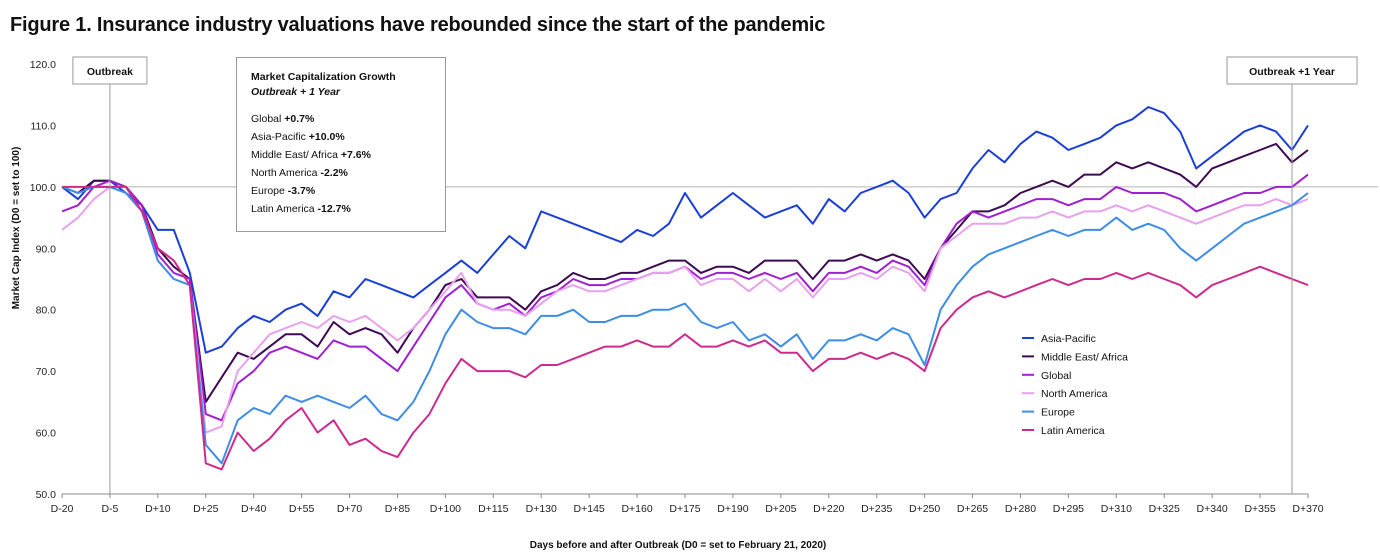 The width and height of the screenshot is (1380, 553). Describe the element at coordinates (158, 509) in the screenshot. I see `x-tick-label: D+10` at that location.